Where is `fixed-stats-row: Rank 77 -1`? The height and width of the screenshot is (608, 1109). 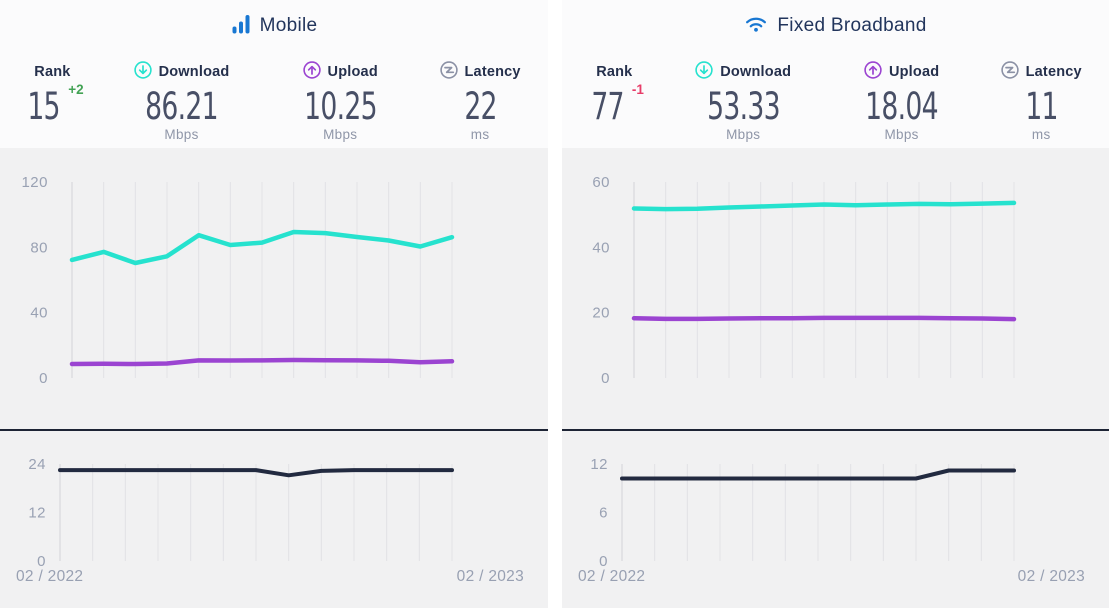 fixed-stats-row: Rank 77 -1 is located at coordinates (835, 101).